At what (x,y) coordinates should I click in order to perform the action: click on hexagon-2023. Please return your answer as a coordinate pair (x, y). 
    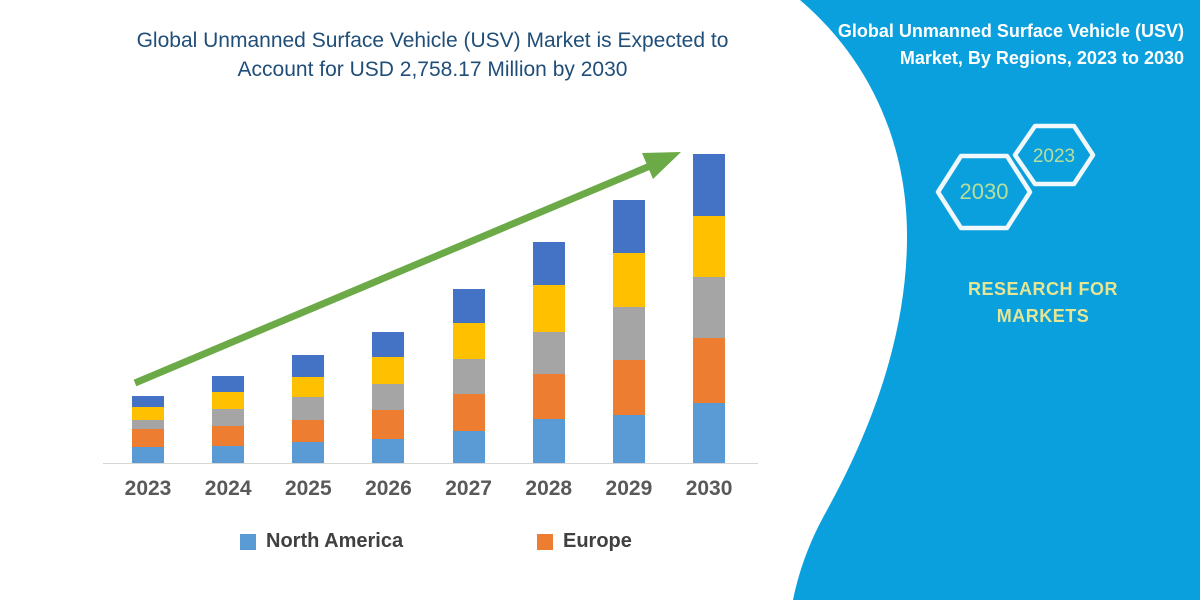
    Looking at the image, I should click on (1054, 155).